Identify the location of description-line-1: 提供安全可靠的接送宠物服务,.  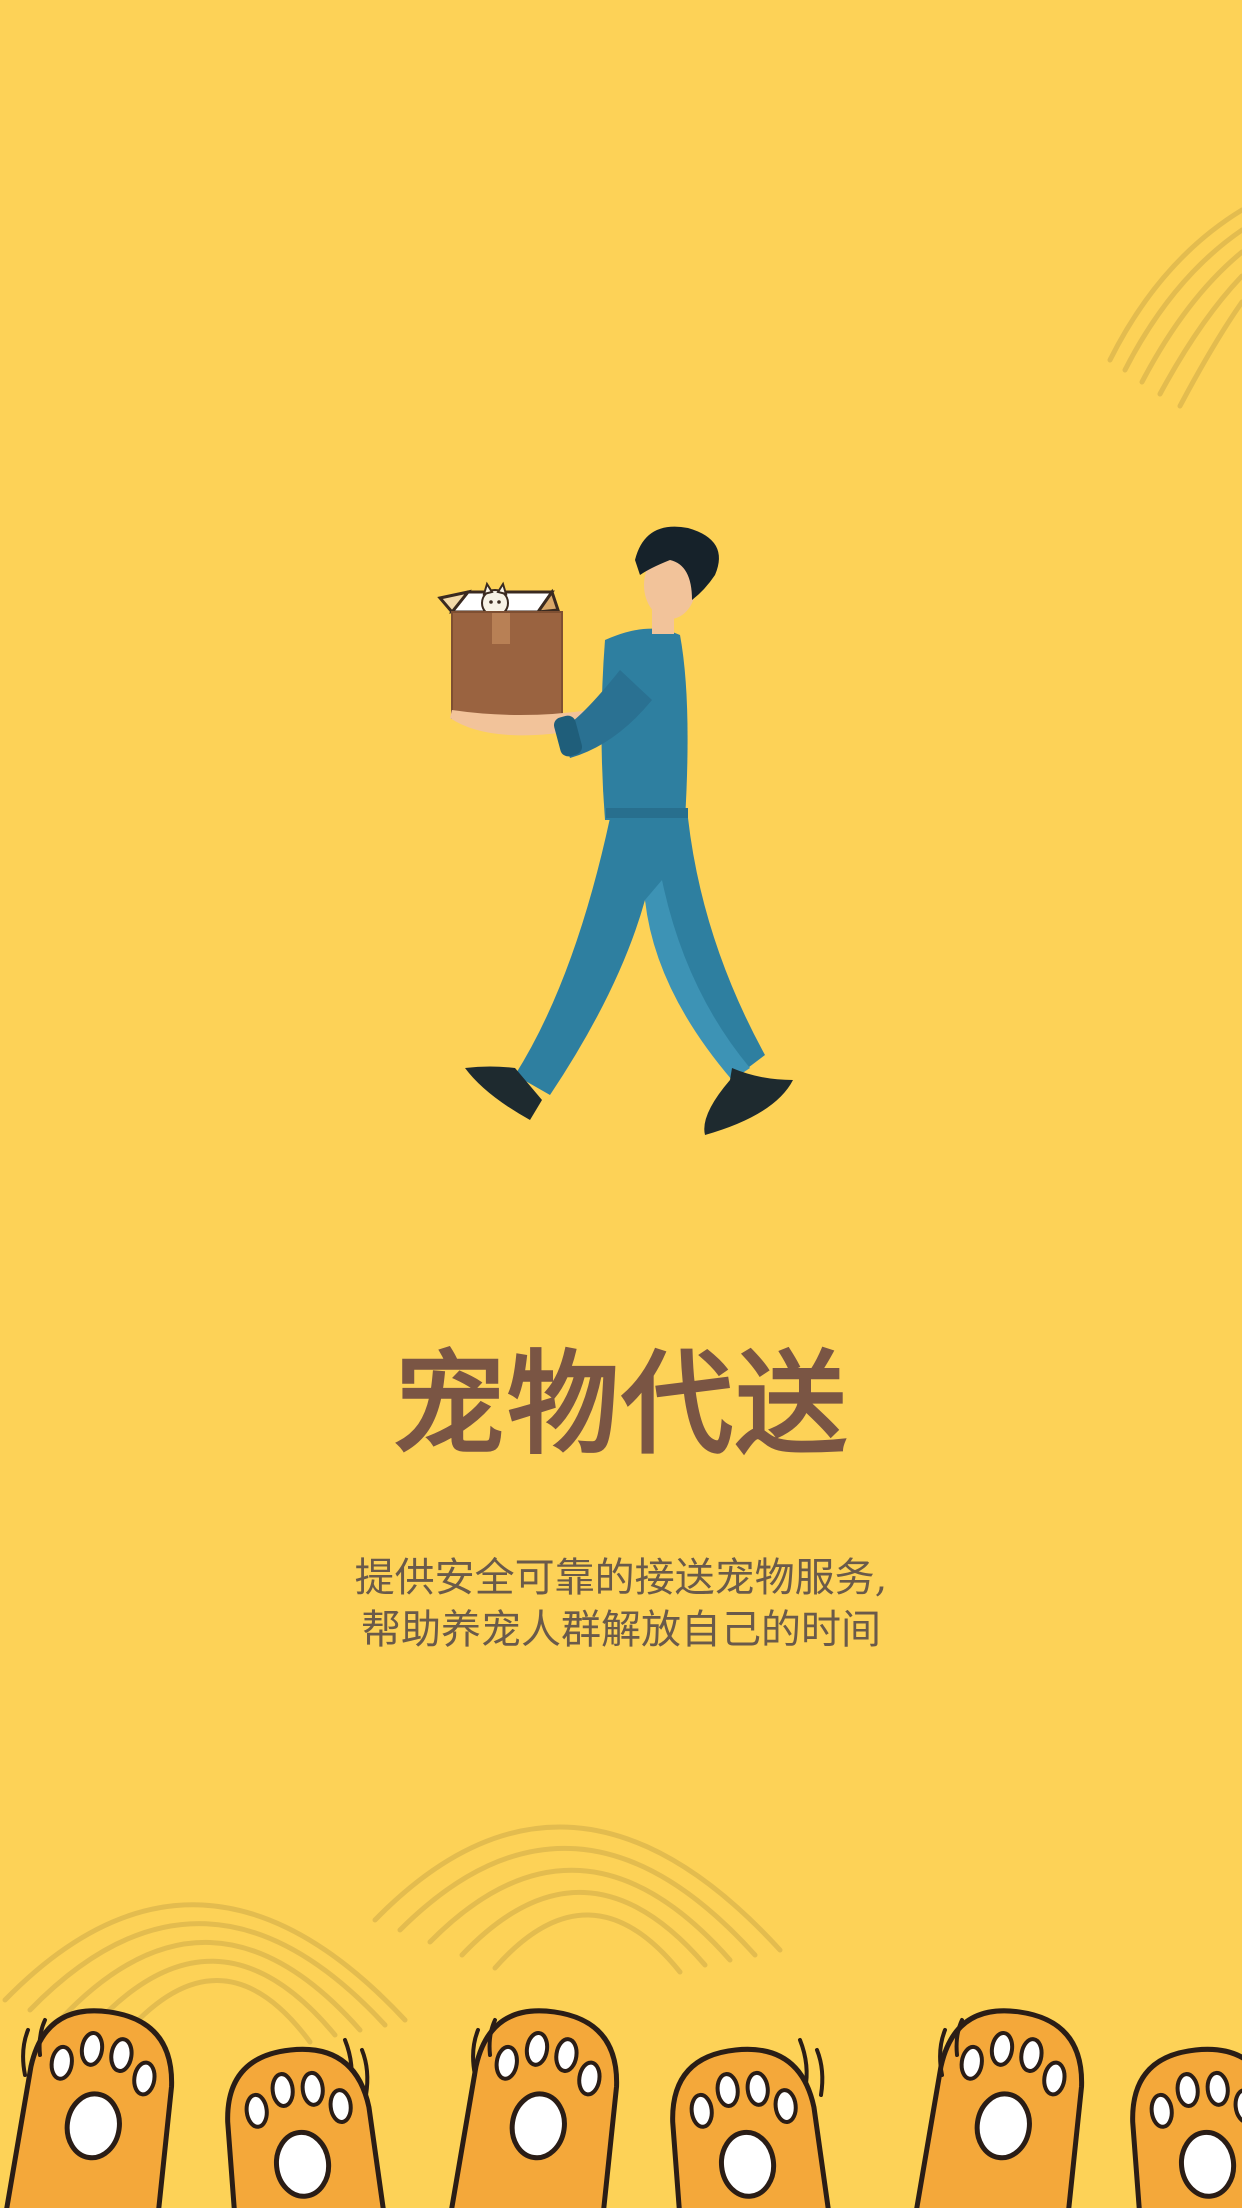
(621, 1578).